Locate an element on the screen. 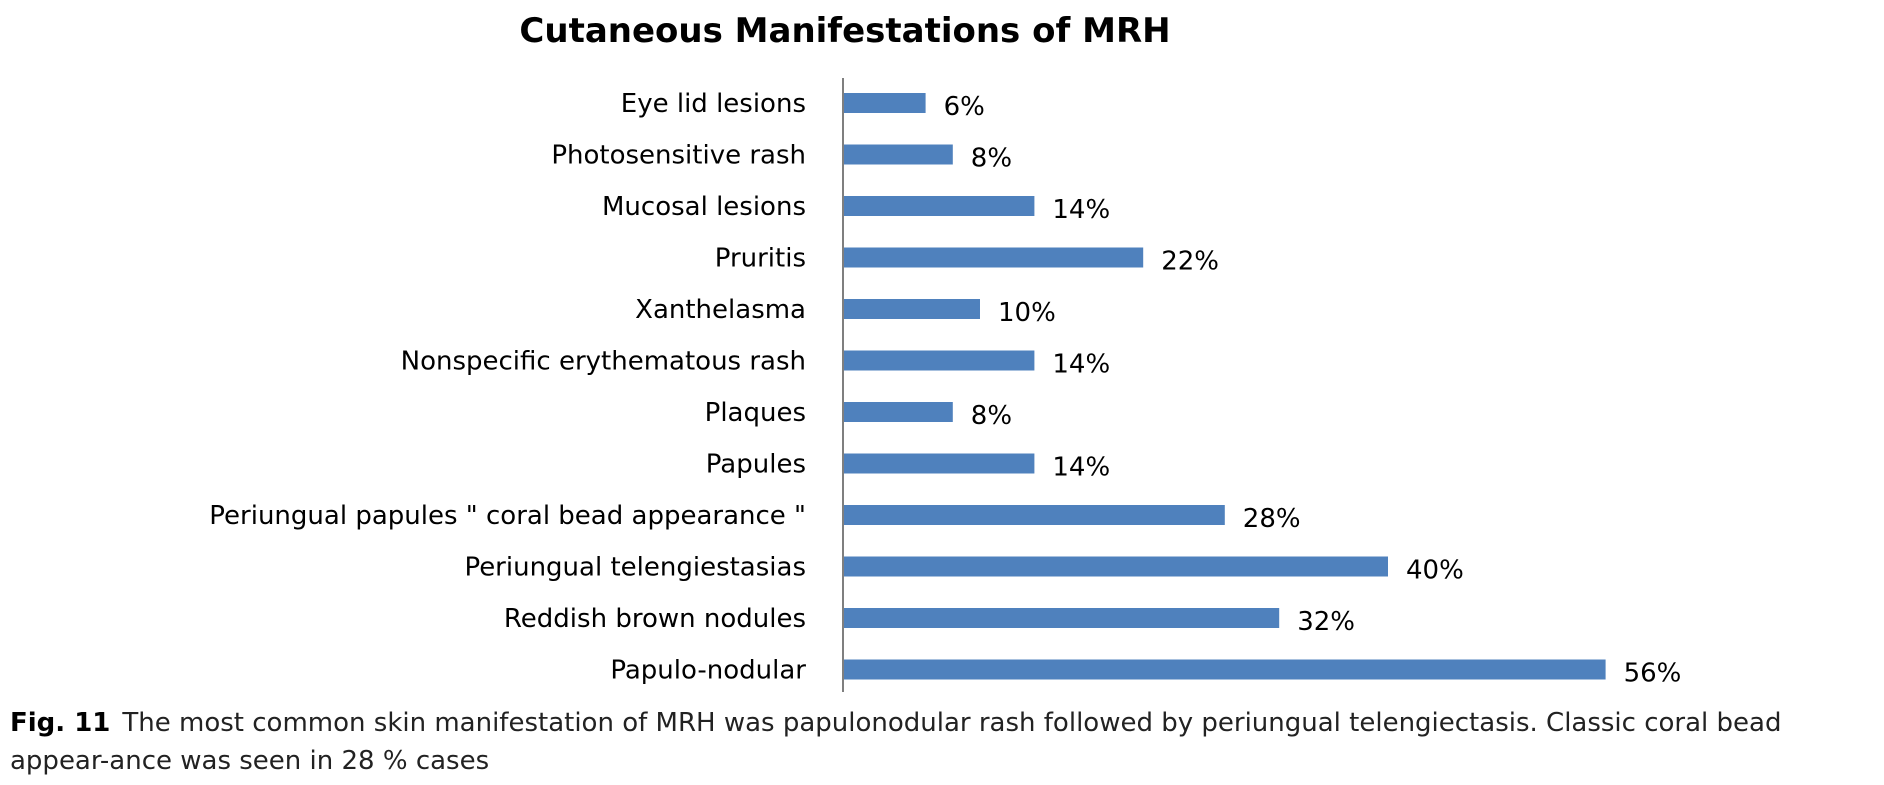 This screenshot has width=1884, height=785. category-label: Plaques is located at coordinates (755, 413).